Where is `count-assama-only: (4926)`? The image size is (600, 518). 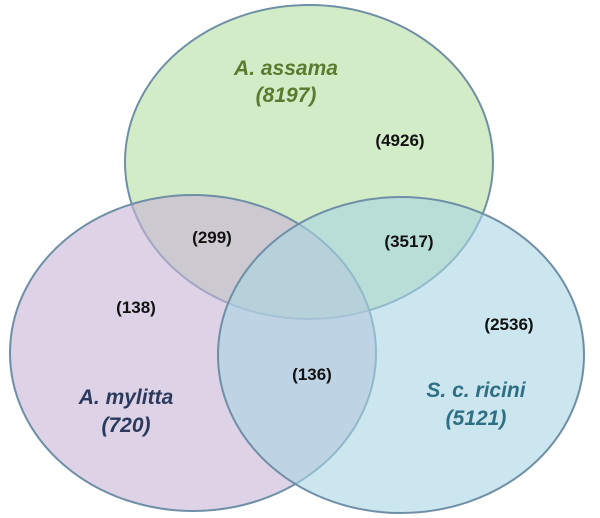
count-assama-only: (4926) is located at coordinates (399, 140).